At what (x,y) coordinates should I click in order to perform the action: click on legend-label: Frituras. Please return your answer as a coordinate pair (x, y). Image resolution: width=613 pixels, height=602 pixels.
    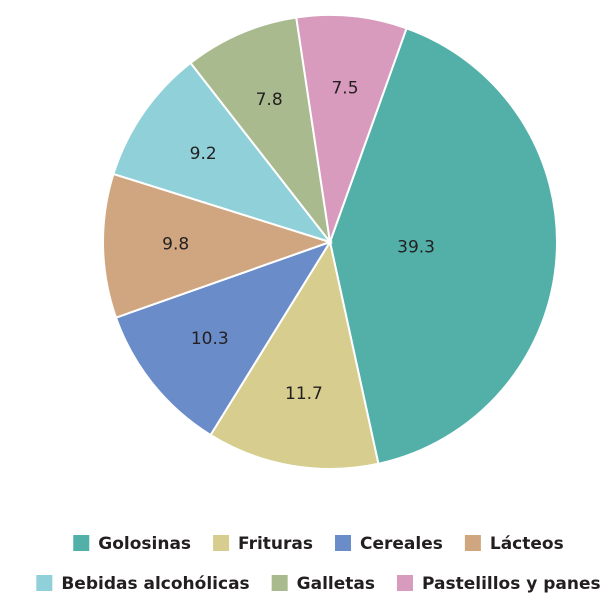
    Looking at the image, I should click on (275, 544).